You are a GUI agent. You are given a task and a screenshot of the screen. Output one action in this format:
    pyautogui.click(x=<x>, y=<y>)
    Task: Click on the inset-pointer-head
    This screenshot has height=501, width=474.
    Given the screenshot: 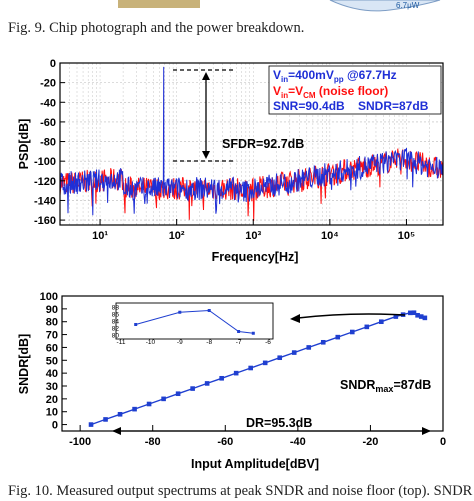 What is the action you would take?
    pyautogui.click(x=295, y=318)
    